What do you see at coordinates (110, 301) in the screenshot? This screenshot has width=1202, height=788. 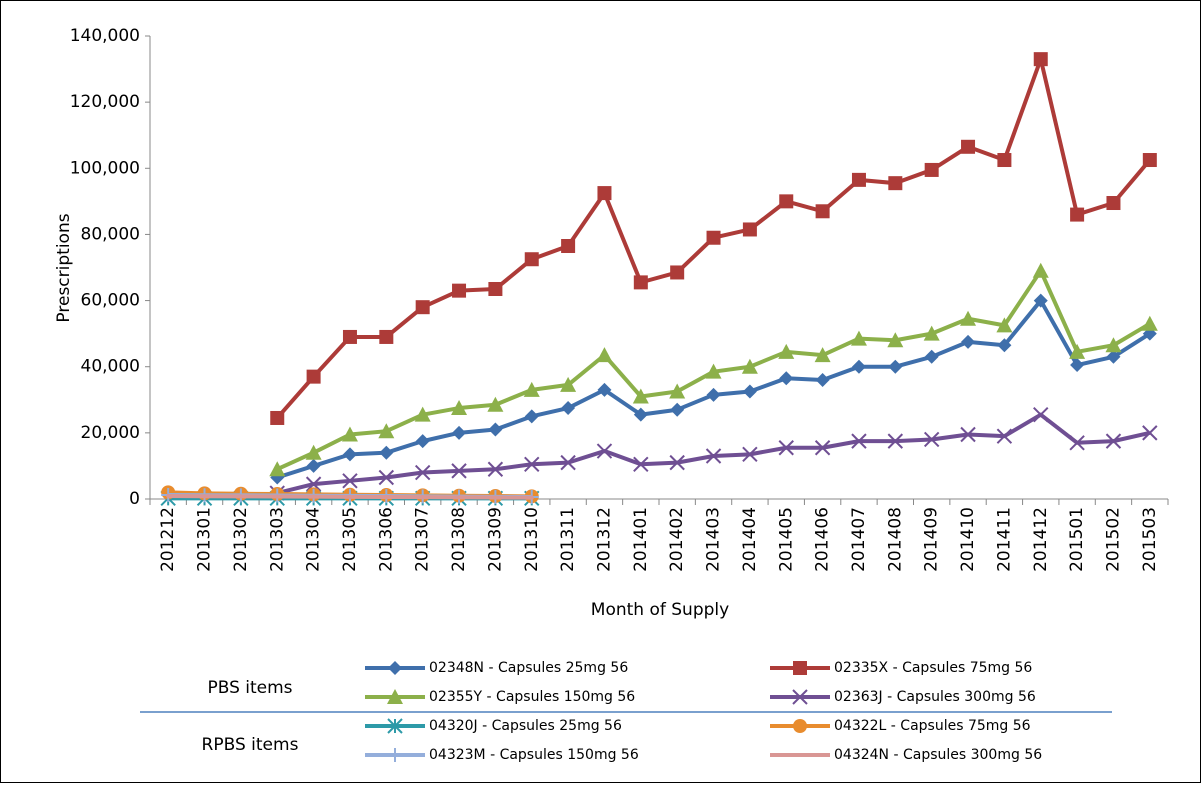 I see `y-tick-label: 60,000` at bounding box center [110, 301].